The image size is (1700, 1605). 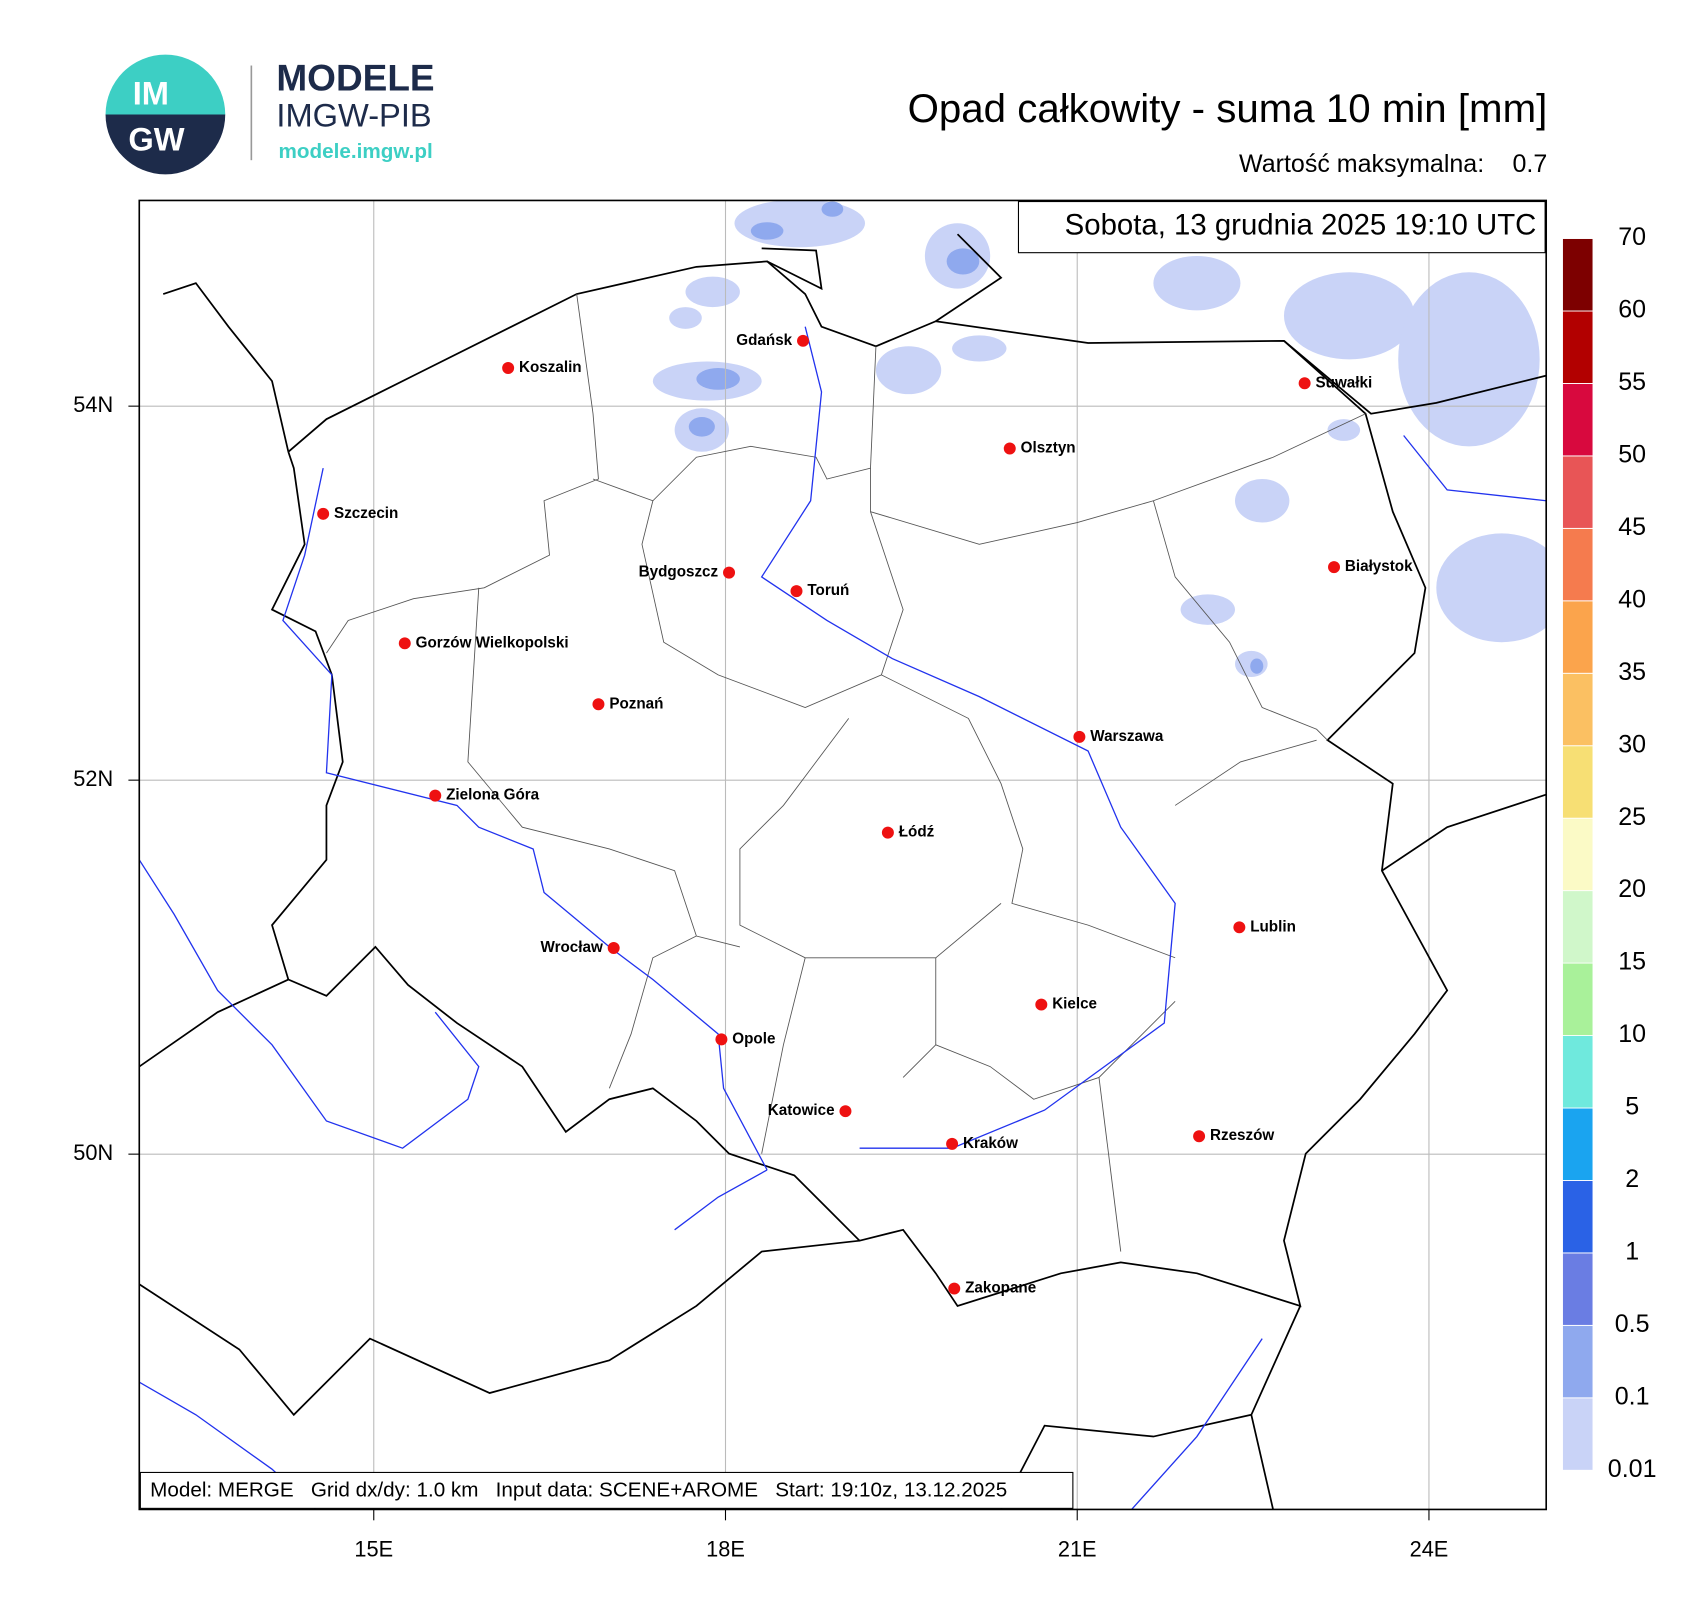 I want to click on footer-box, so click(x=606, y=1490).